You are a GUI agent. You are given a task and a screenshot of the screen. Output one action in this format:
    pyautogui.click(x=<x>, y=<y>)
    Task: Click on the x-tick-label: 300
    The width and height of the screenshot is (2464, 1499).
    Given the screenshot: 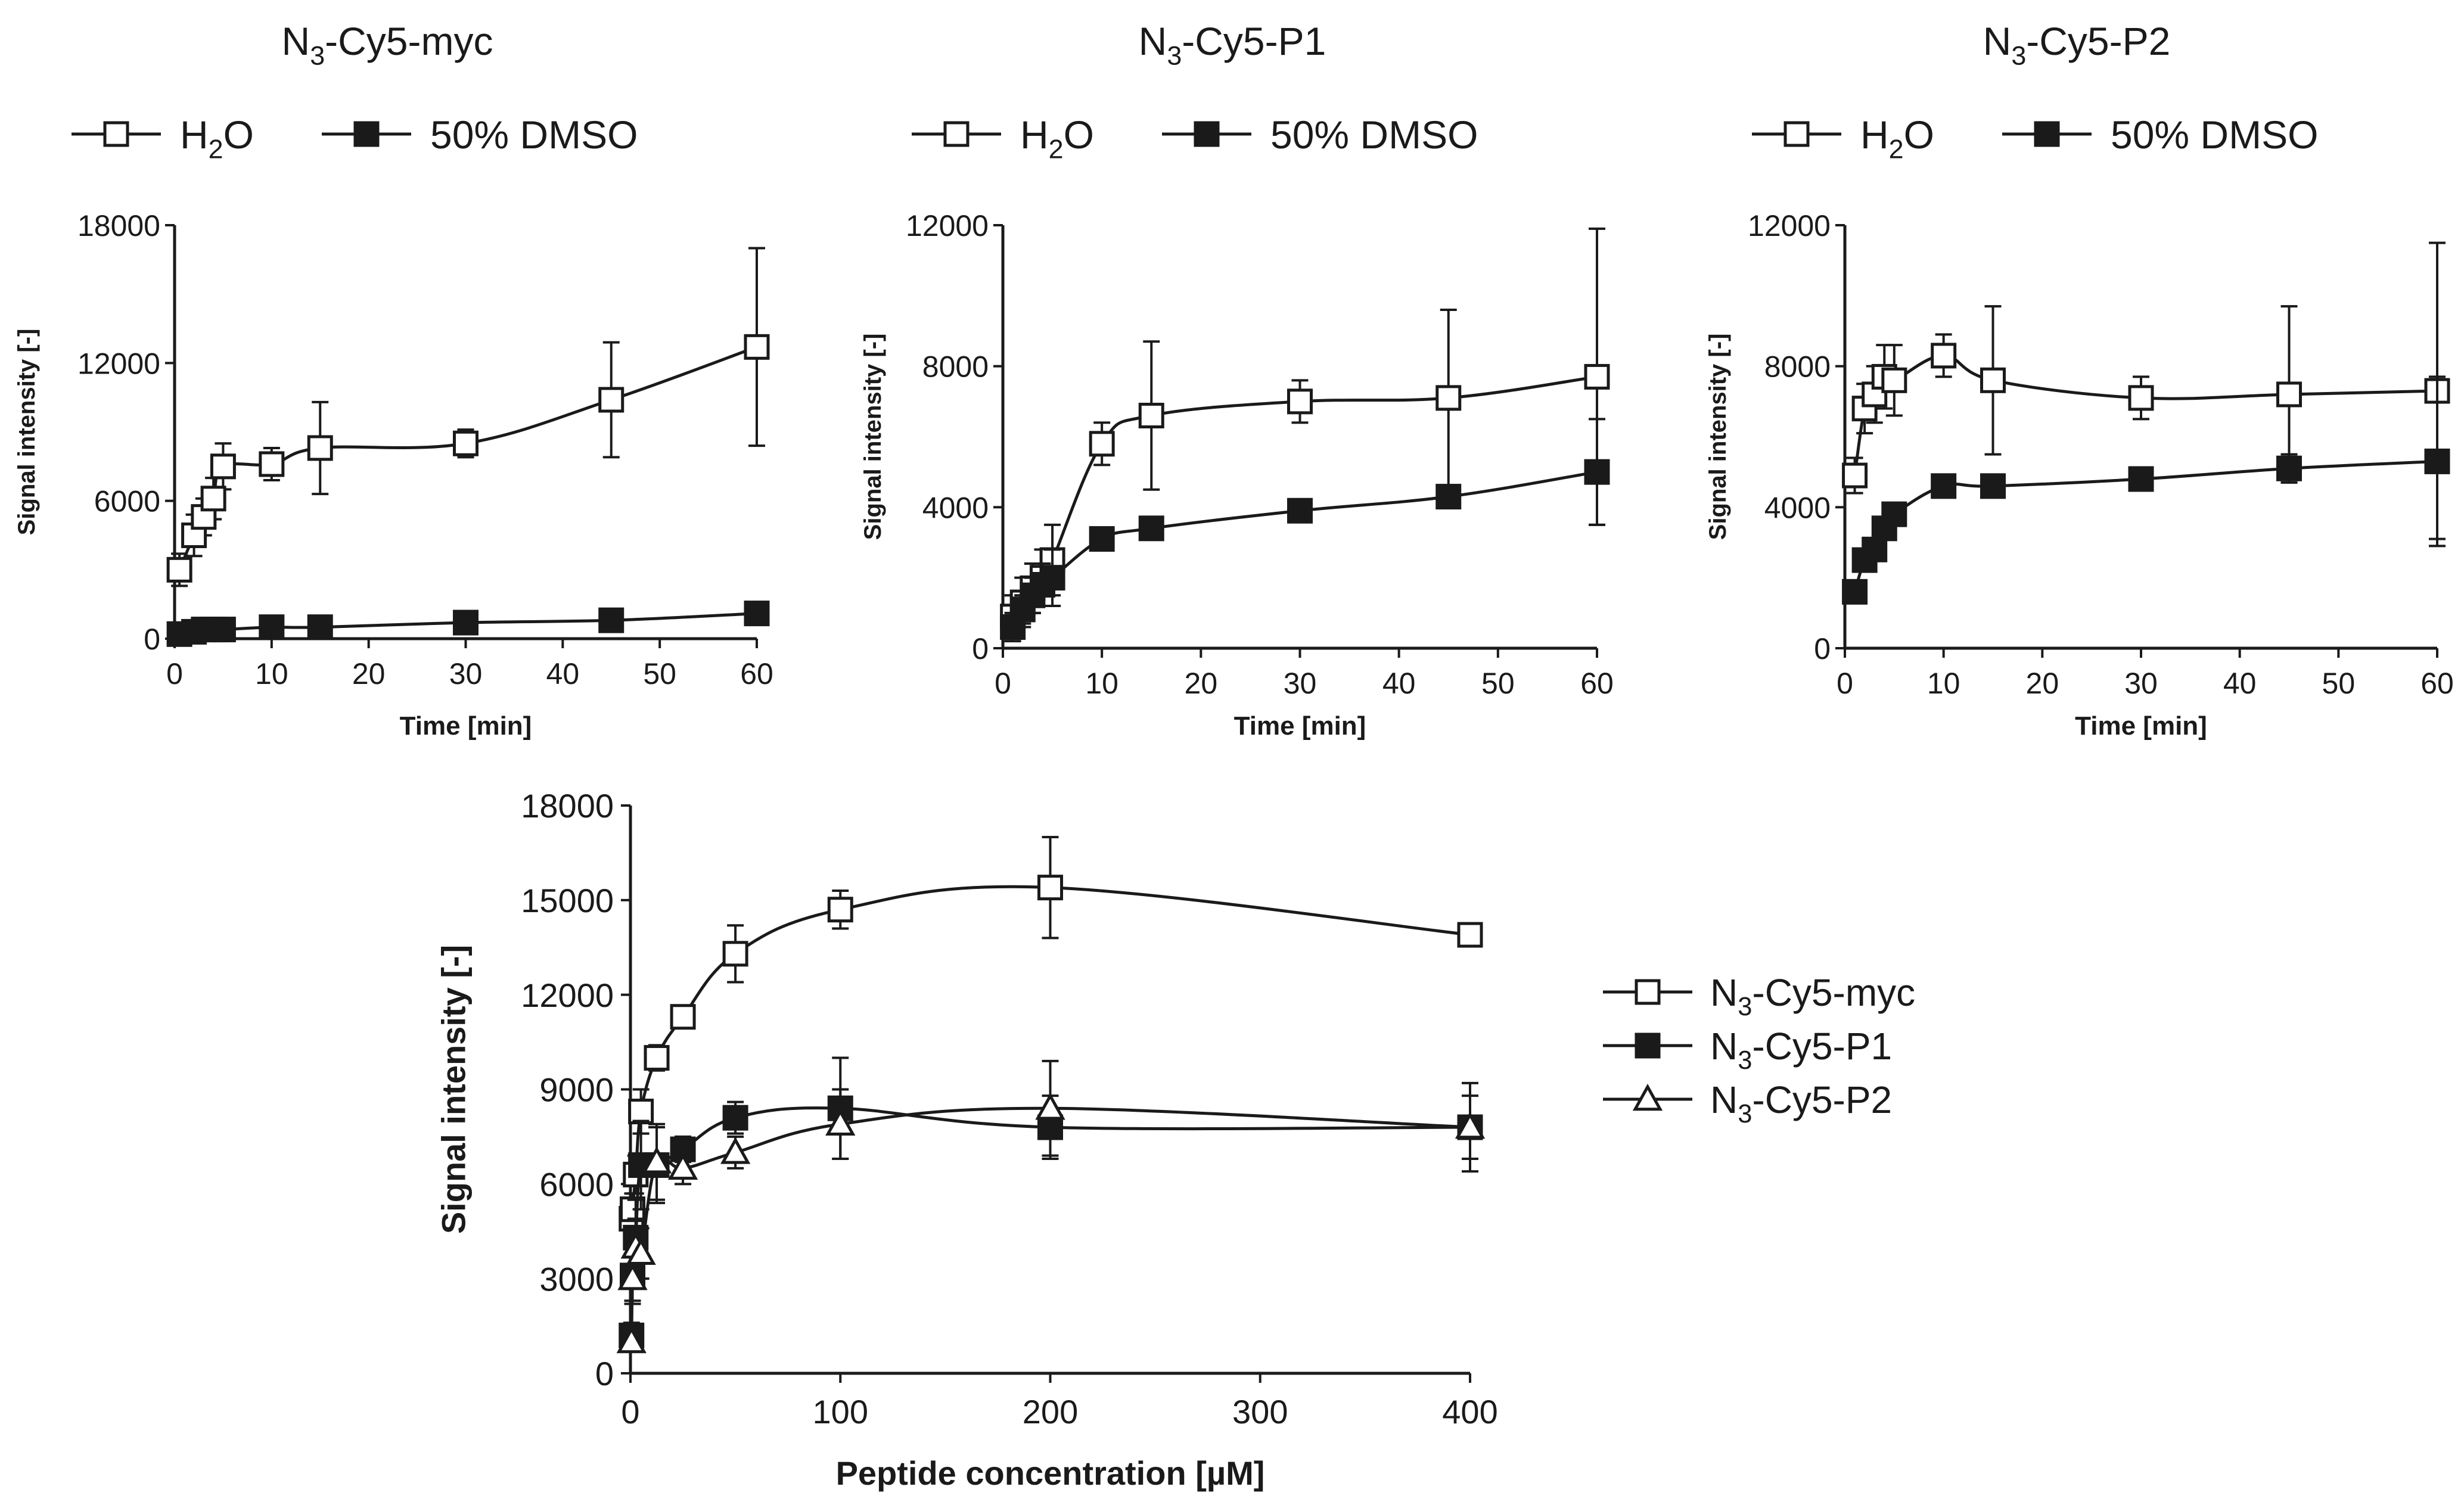 What is the action you would take?
    pyautogui.click(x=1260, y=1412)
    